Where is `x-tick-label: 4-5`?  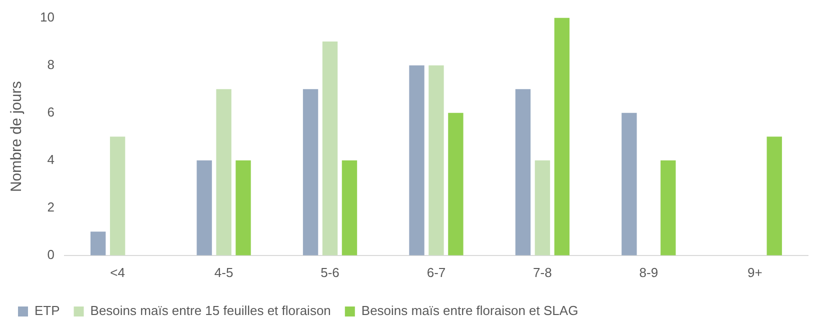 x-tick-label: 4-5 is located at coordinates (224, 272).